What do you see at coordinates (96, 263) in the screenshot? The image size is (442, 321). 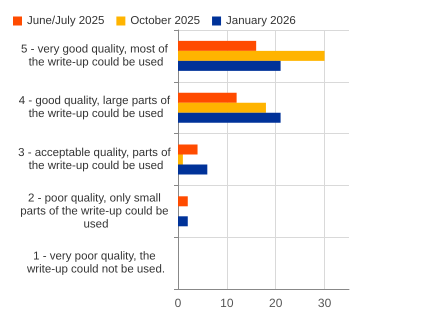 I see `y-tick-label: 1 - very poor quality, the write-up could not be used.` at bounding box center [96, 263].